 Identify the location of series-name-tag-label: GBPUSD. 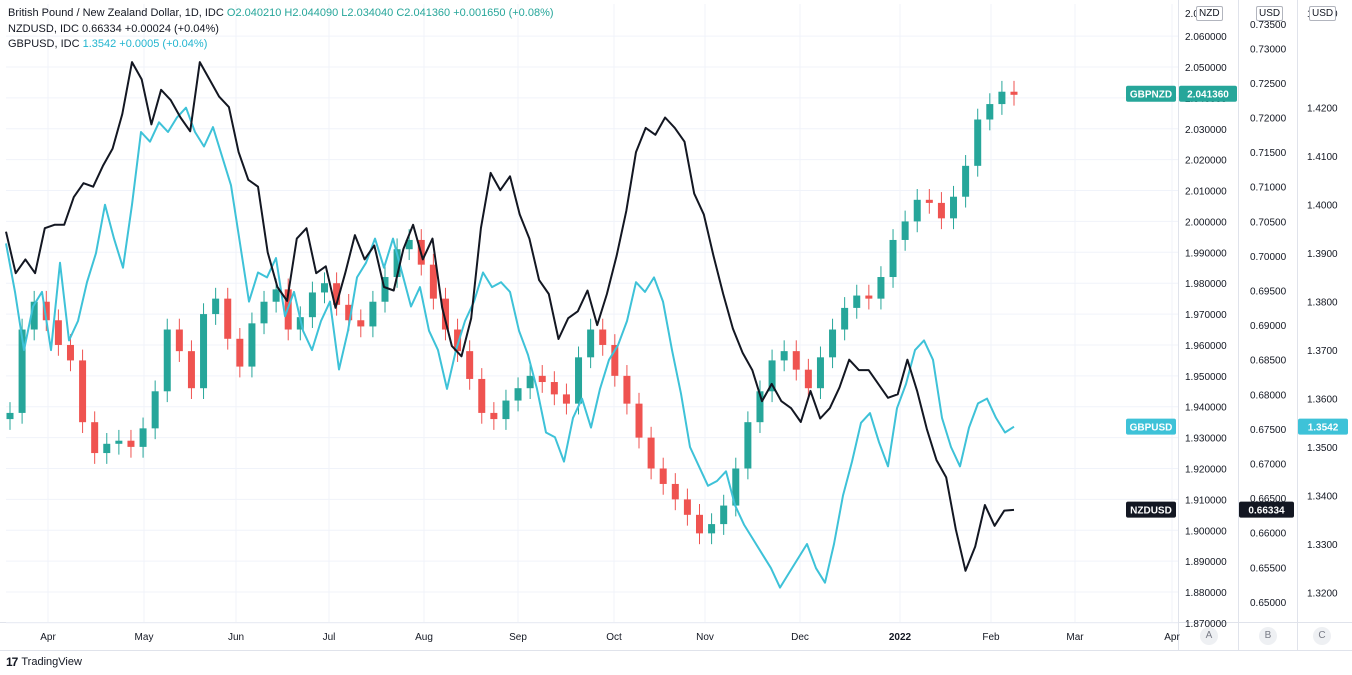
(1151, 428).